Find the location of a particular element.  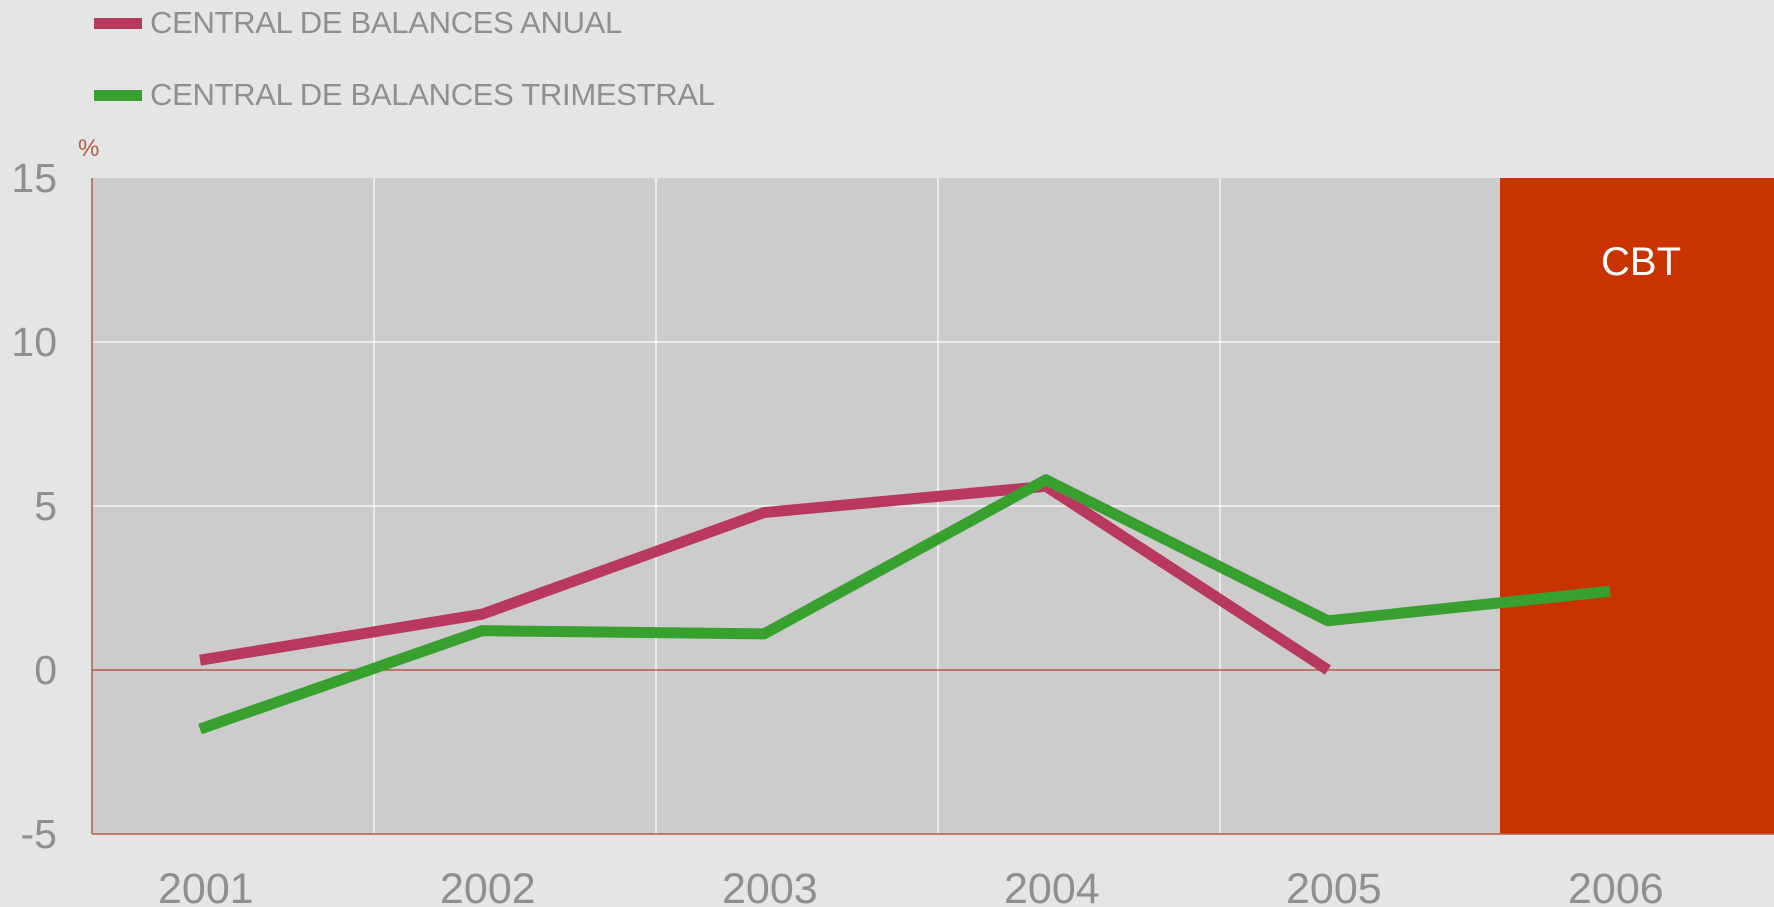

x-tick-label: 2001 is located at coordinates (206, 886).